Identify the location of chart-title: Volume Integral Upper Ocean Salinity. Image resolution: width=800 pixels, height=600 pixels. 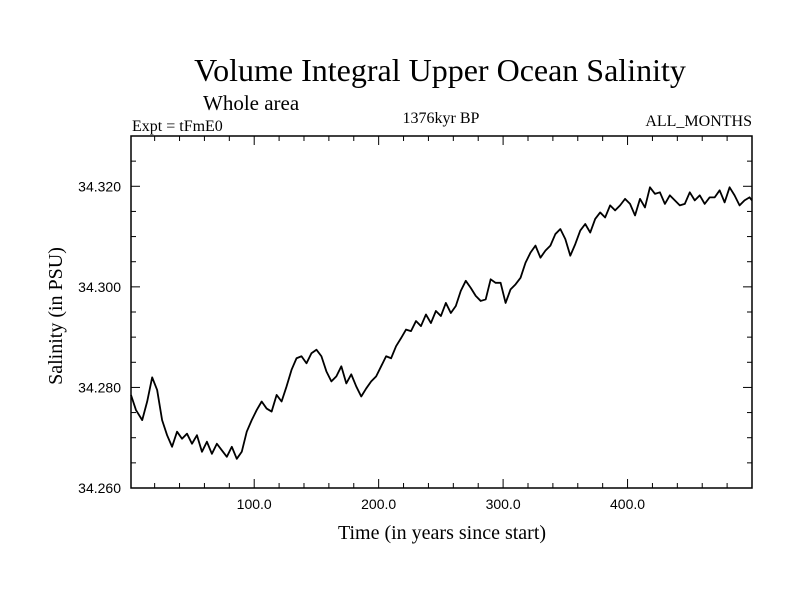
(440, 70).